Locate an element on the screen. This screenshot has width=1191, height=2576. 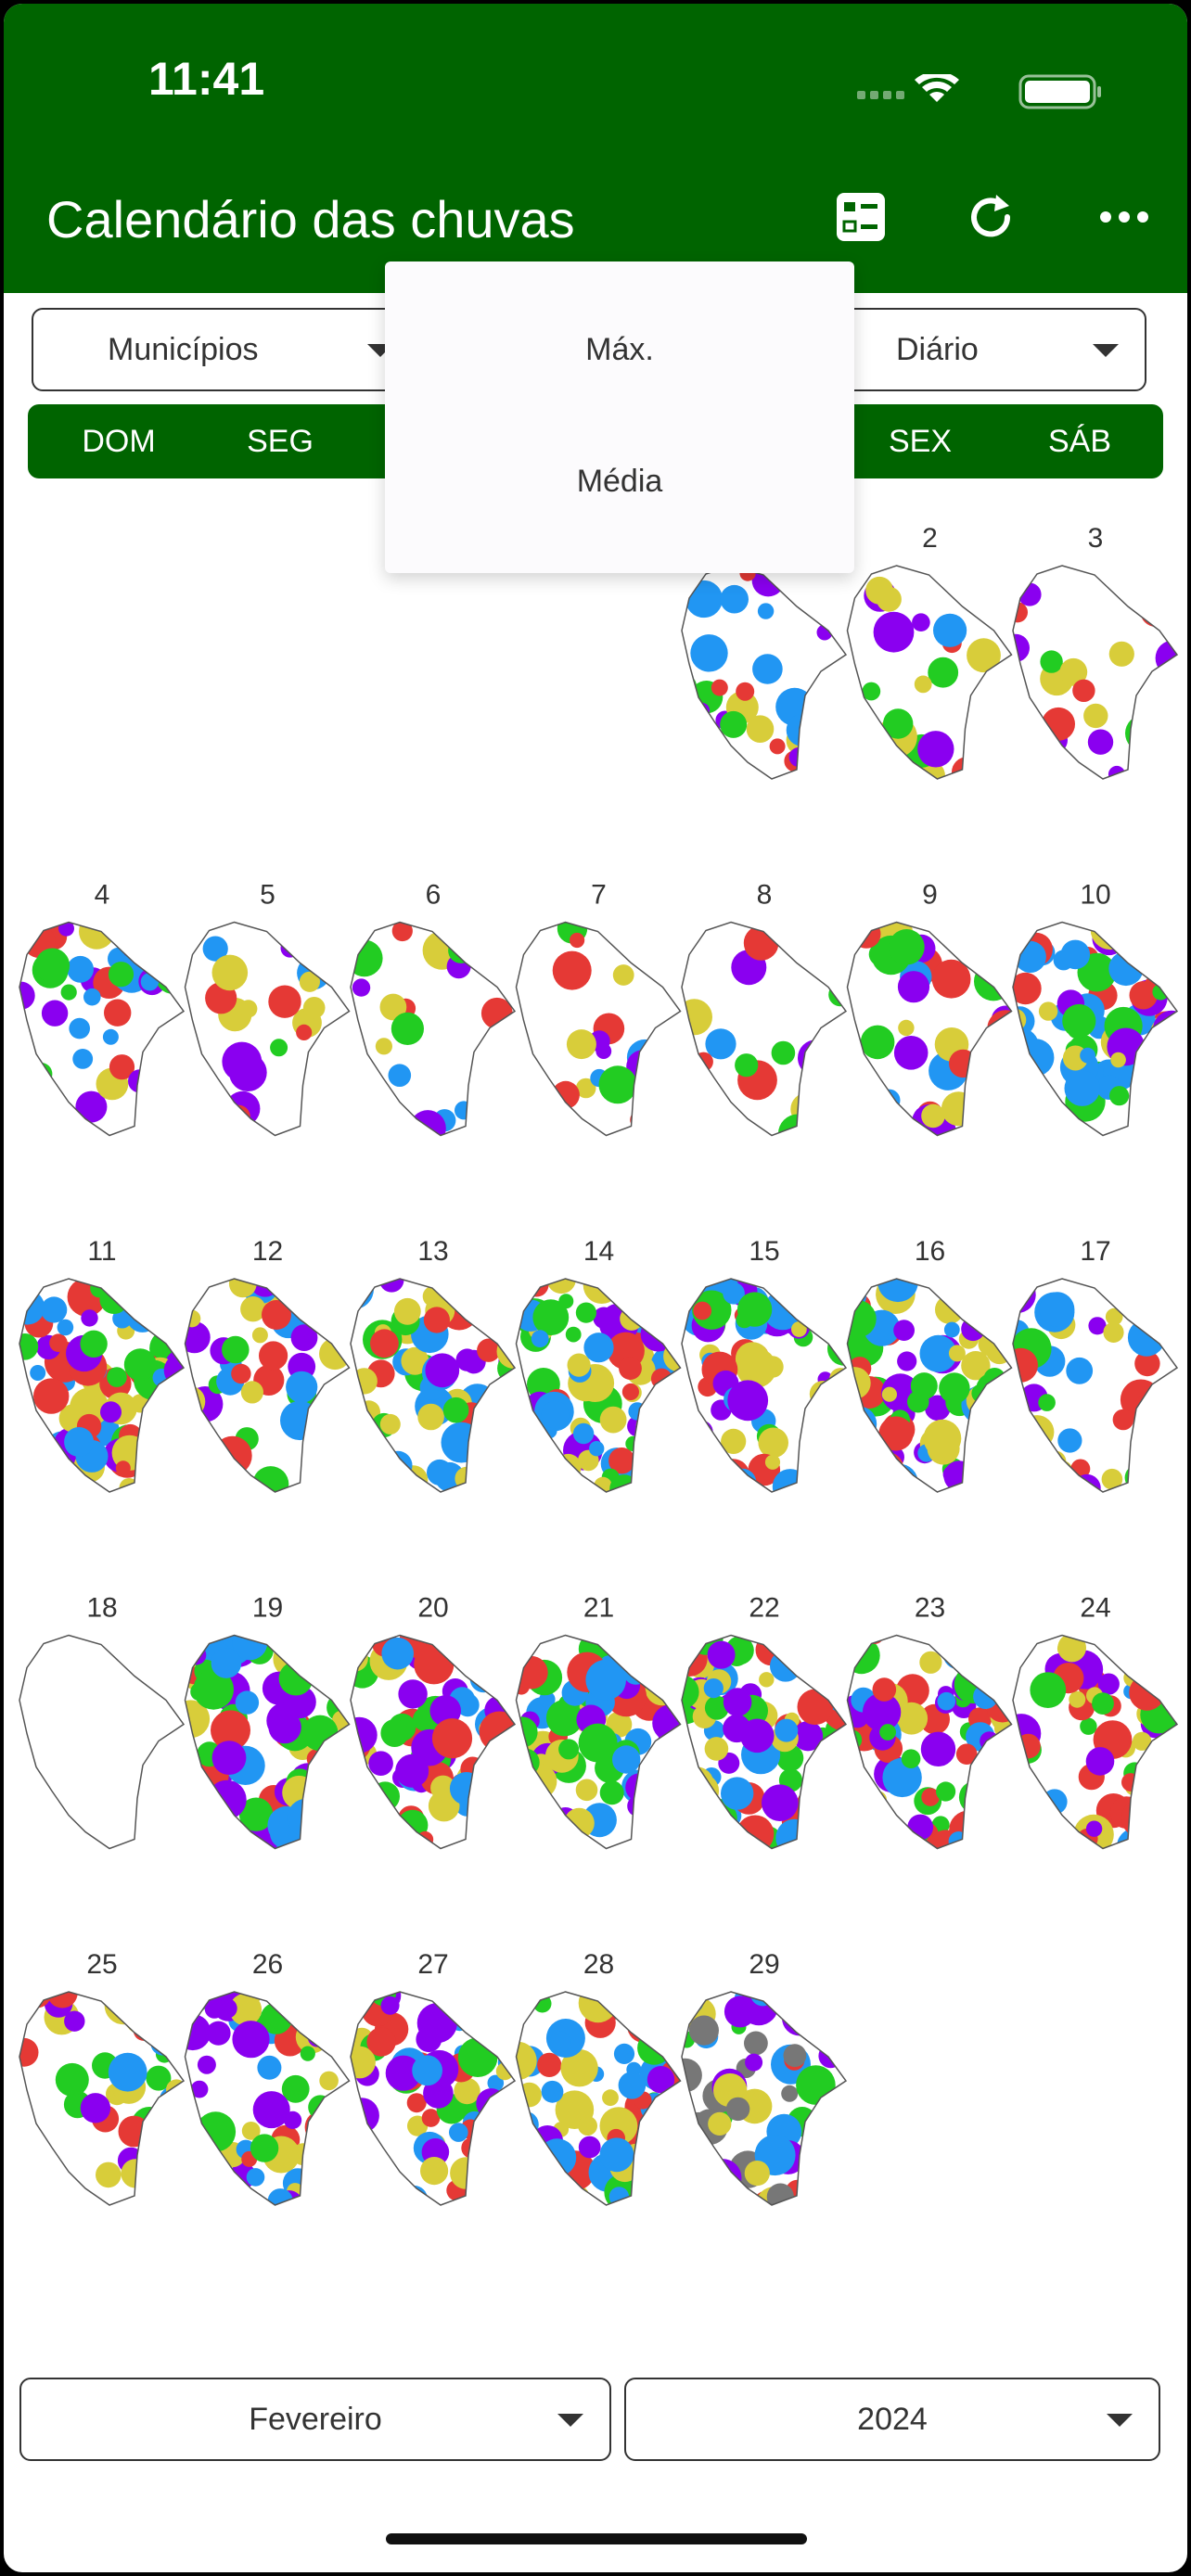
day-number: 5 is located at coordinates (267, 894).